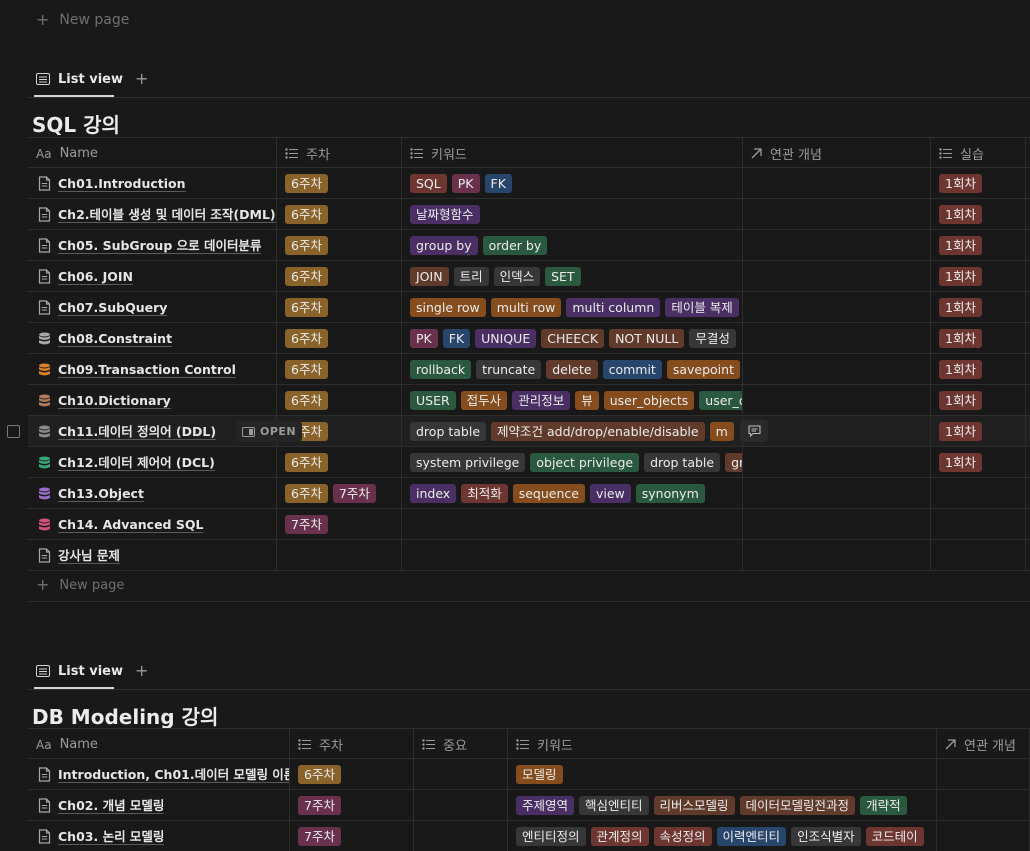 The width and height of the screenshot is (1030, 851). Describe the element at coordinates (13, 431) in the screenshot. I see `row-select-checkbox` at that location.